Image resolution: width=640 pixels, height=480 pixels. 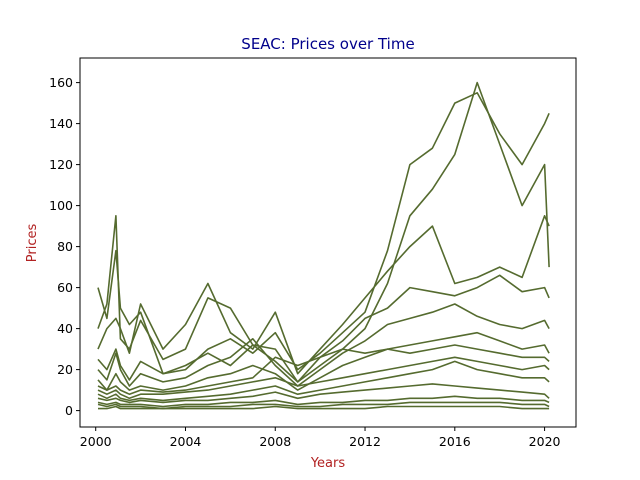 What do you see at coordinates (69, 410) in the screenshot?
I see `y-tick-label: 0` at bounding box center [69, 410].